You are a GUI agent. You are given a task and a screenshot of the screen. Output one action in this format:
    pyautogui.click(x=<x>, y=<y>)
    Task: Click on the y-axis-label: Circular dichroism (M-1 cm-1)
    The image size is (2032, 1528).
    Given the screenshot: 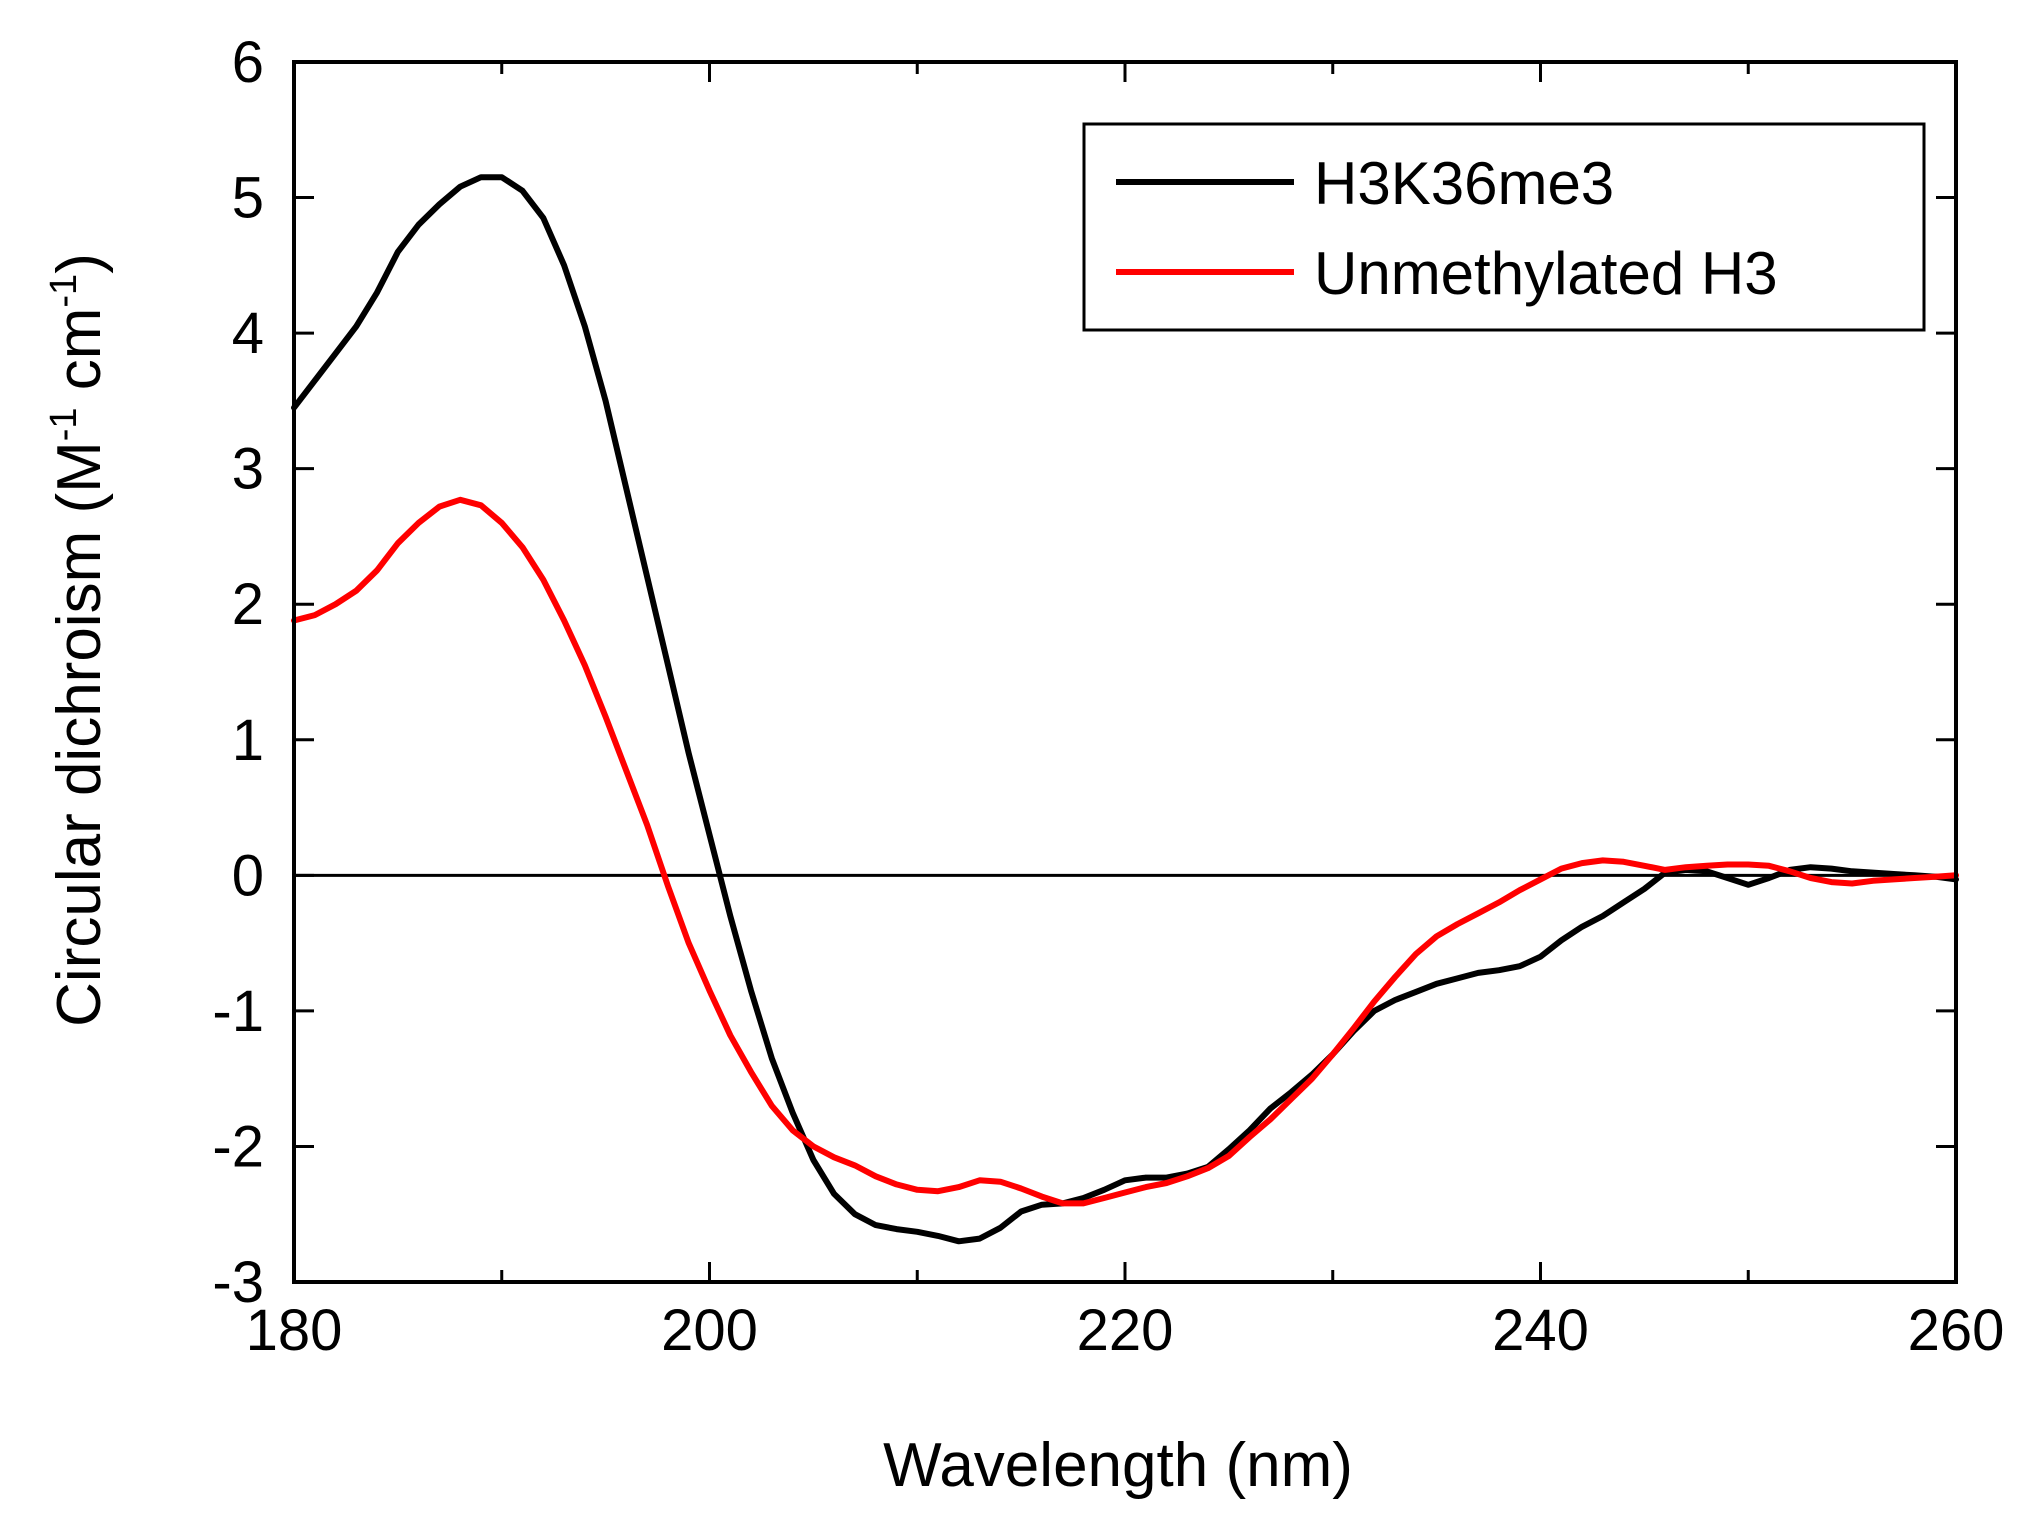 What is the action you would take?
    pyautogui.click(x=78, y=640)
    